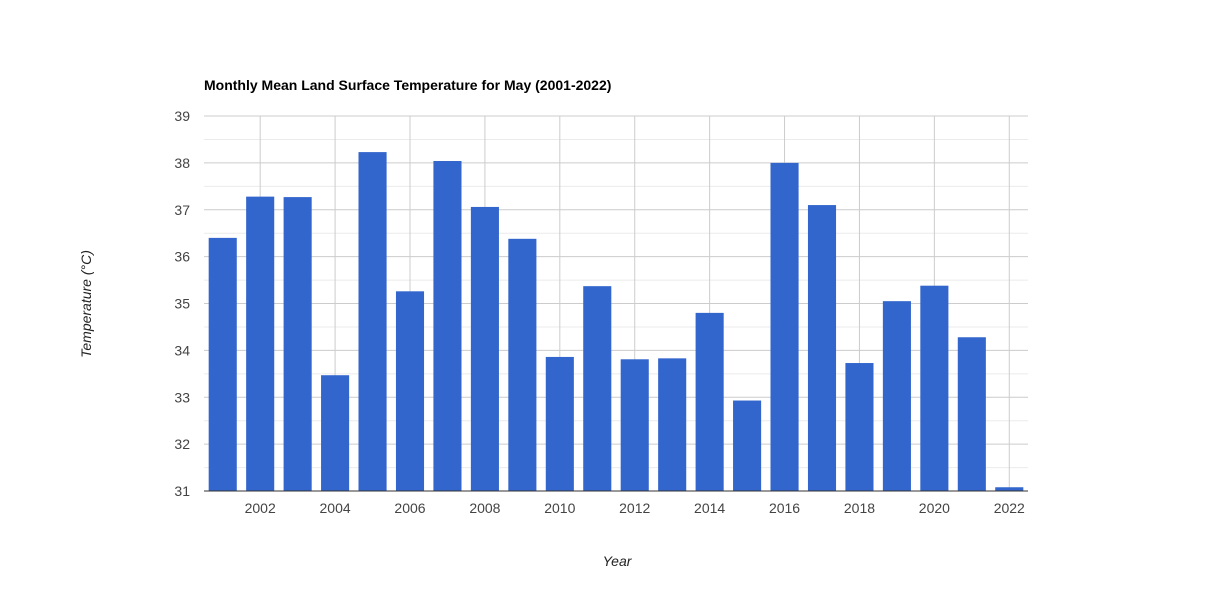  I want to click on x-tick-label: 2006, so click(409, 508).